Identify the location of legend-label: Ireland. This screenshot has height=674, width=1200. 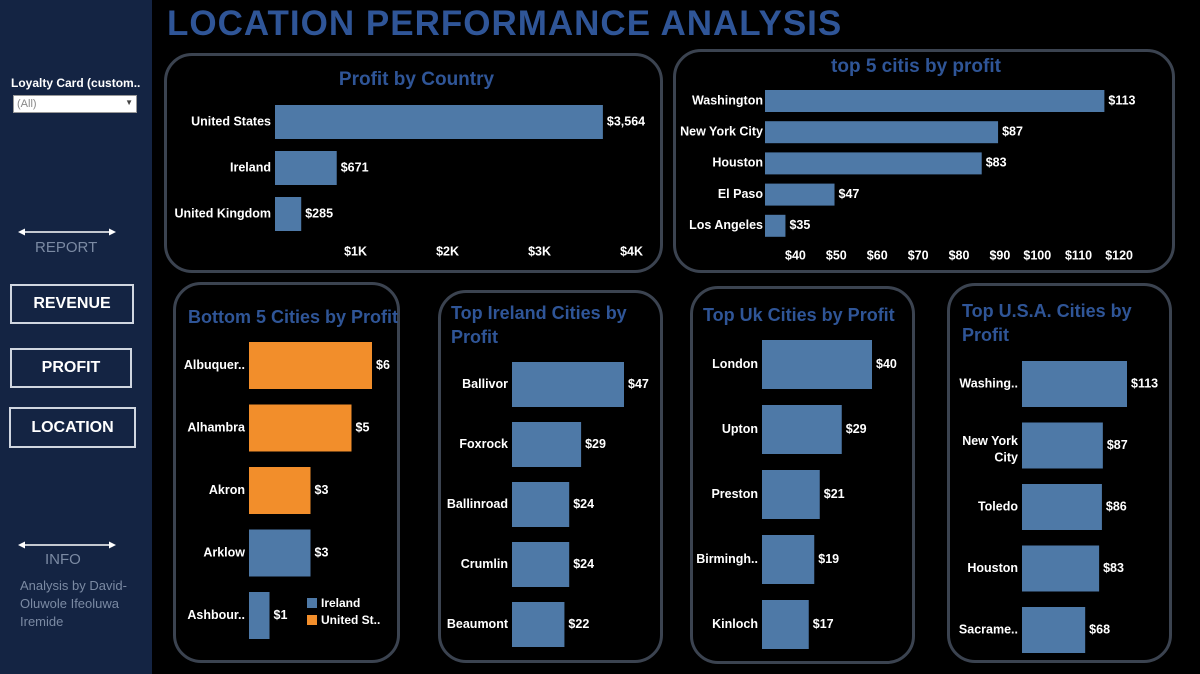
(341, 602).